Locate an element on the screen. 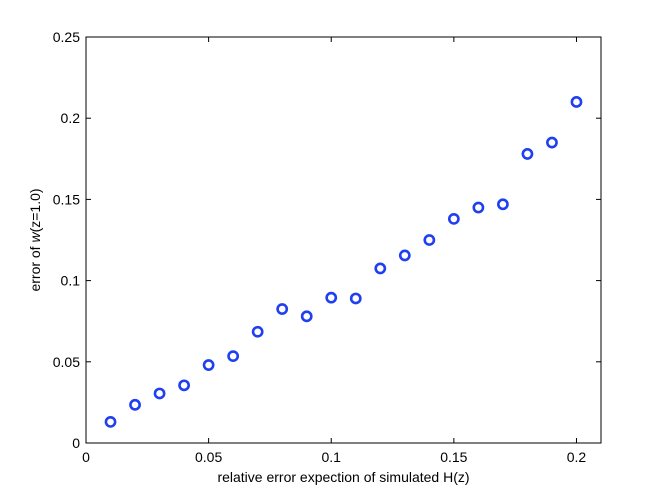  y-axis-label: error of w(z=1.0) is located at coordinates (35, 239).